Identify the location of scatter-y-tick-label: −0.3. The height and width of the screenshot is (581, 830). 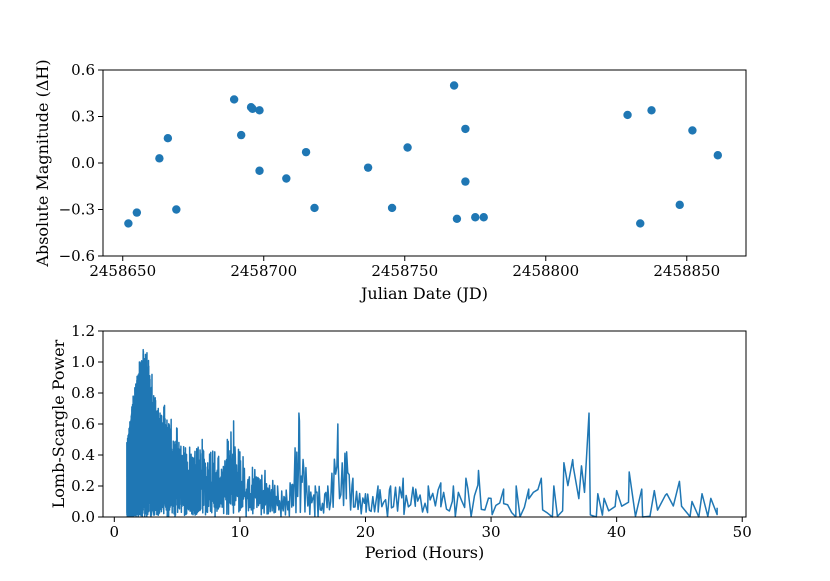
(77, 210).